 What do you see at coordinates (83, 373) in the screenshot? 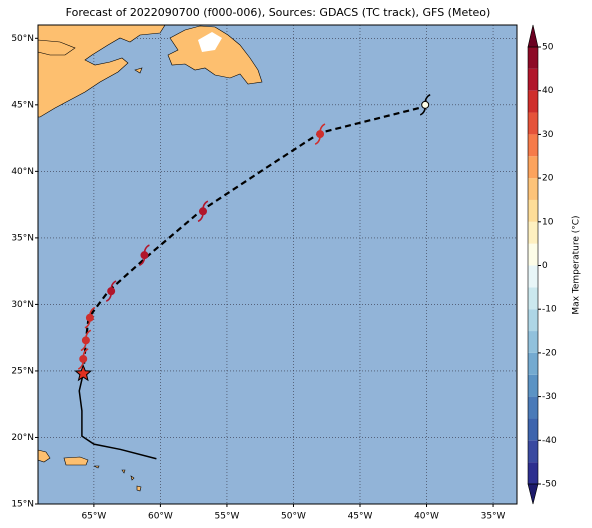
I see `current-position` at bounding box center [83, 373].